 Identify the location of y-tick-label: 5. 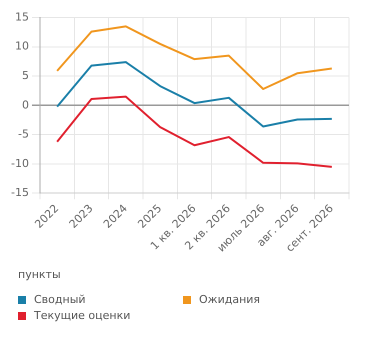
(25, 75).